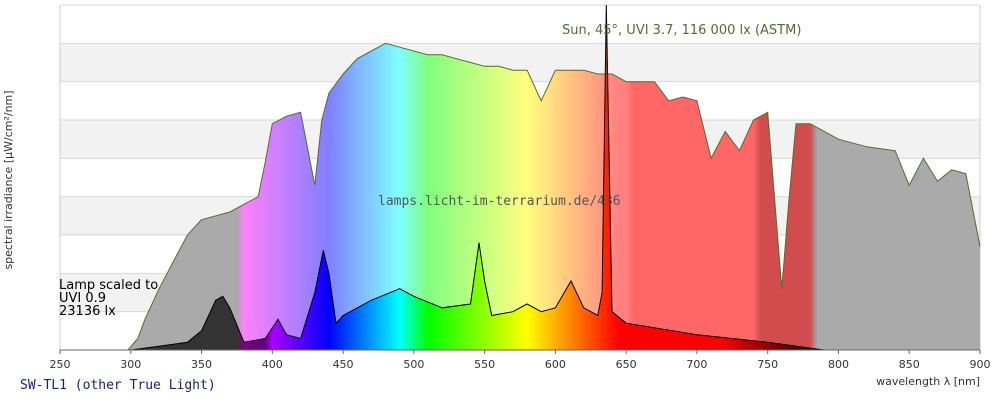  I want to click on x-tick-label: 550, so click(484, 364).